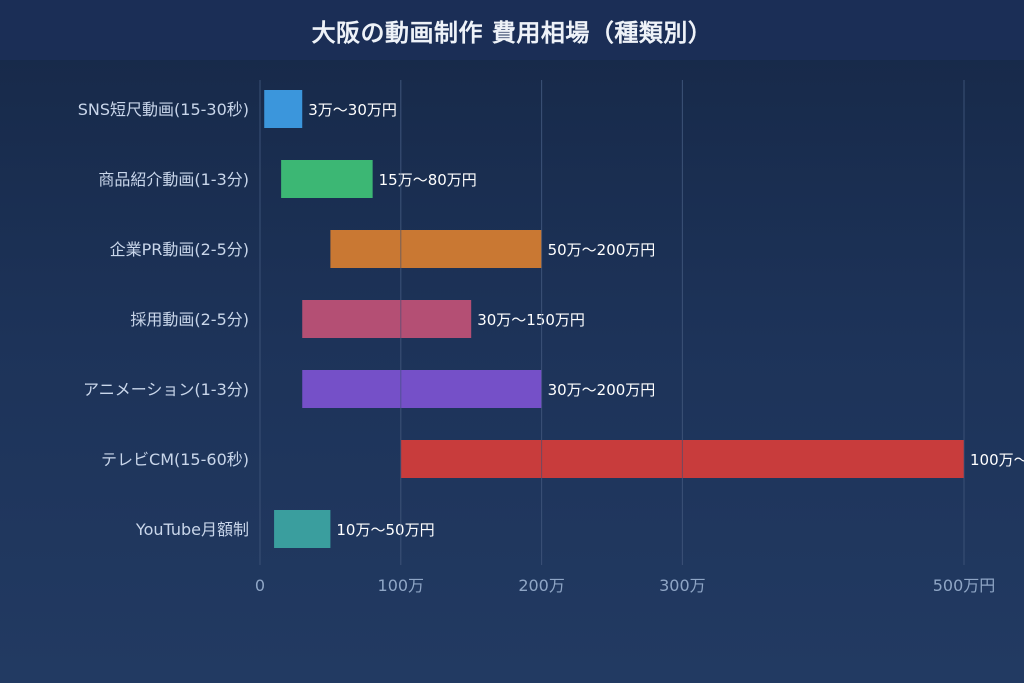 This screenshot has height=683, width=1024. What do you see at coordinates (260, 585) in the screenshot?
I see `x-tick-label: 0` at bounding box center [260, 585].